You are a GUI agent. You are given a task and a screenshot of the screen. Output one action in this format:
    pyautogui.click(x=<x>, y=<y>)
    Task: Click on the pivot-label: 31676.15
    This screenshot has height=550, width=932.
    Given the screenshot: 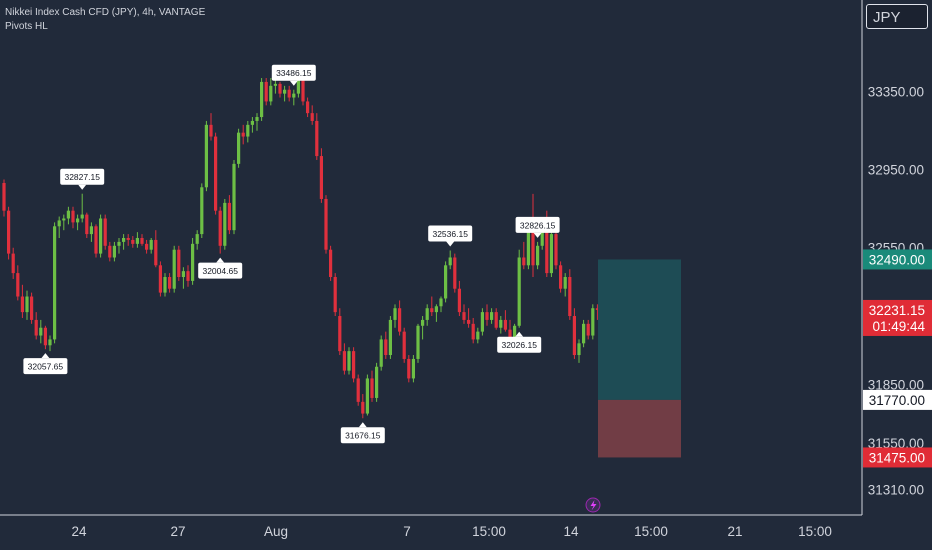 What is the action you would take?
    pyautogui.click(x=362, y=433)
    